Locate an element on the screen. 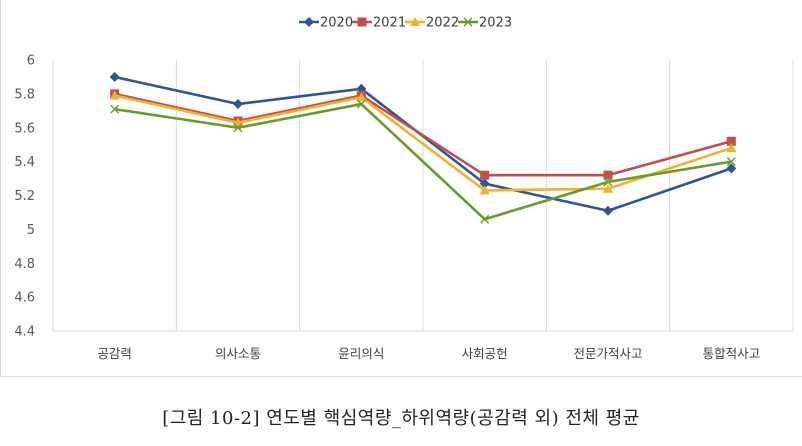  y-tick-label: 4.8 is located at coordinates (24, 264).